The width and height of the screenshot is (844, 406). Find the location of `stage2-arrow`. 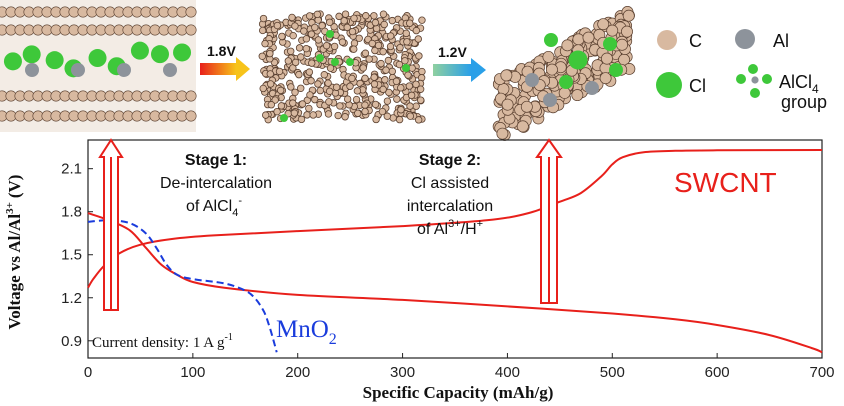

stage2-arrow is located at coordinates (549, 221).